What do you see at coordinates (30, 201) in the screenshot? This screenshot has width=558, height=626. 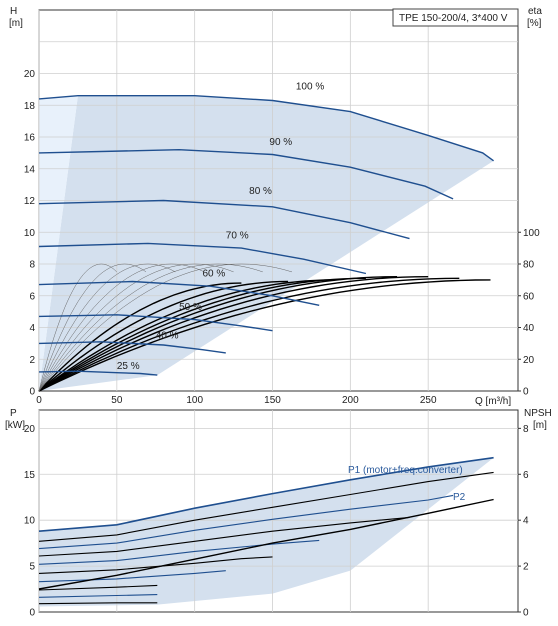 I see `y-left-tick-label: 12` at bounding box center [30, 201].